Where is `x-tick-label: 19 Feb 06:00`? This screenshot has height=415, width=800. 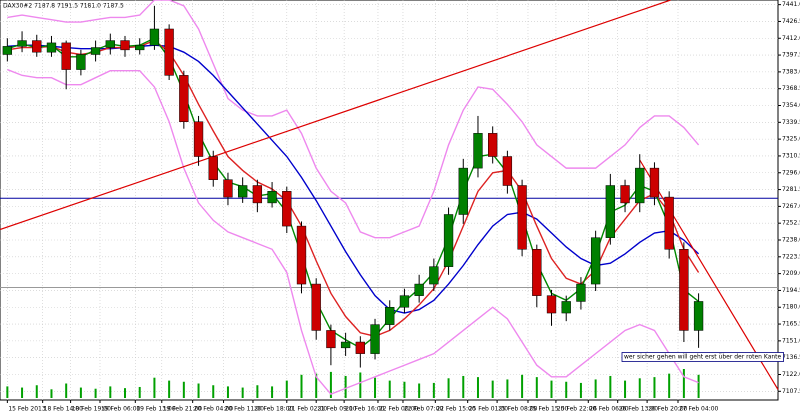 x-tick-label: 19 Feb 06:00 is located at coordinates (121, 409).